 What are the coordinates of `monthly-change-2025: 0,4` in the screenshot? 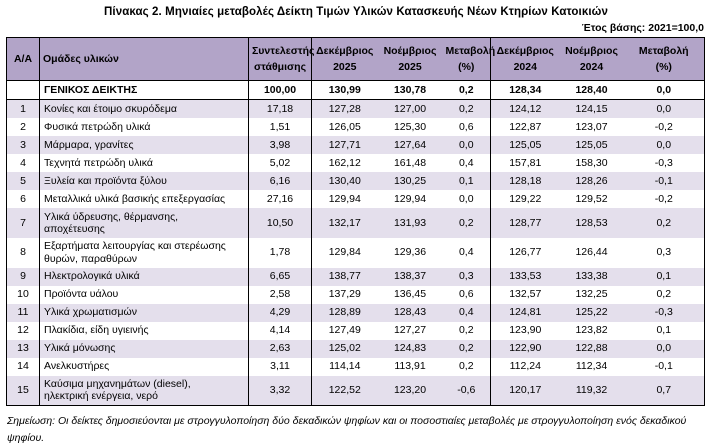 It's located at (466, 162).